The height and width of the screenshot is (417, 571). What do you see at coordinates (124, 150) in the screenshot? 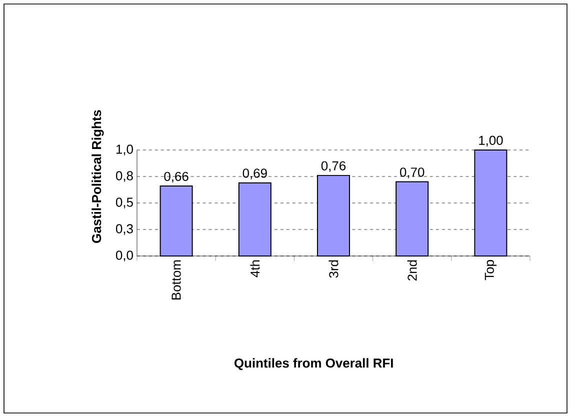
I see `y-tick-label: 1,0` at bounding box center [124, 150].